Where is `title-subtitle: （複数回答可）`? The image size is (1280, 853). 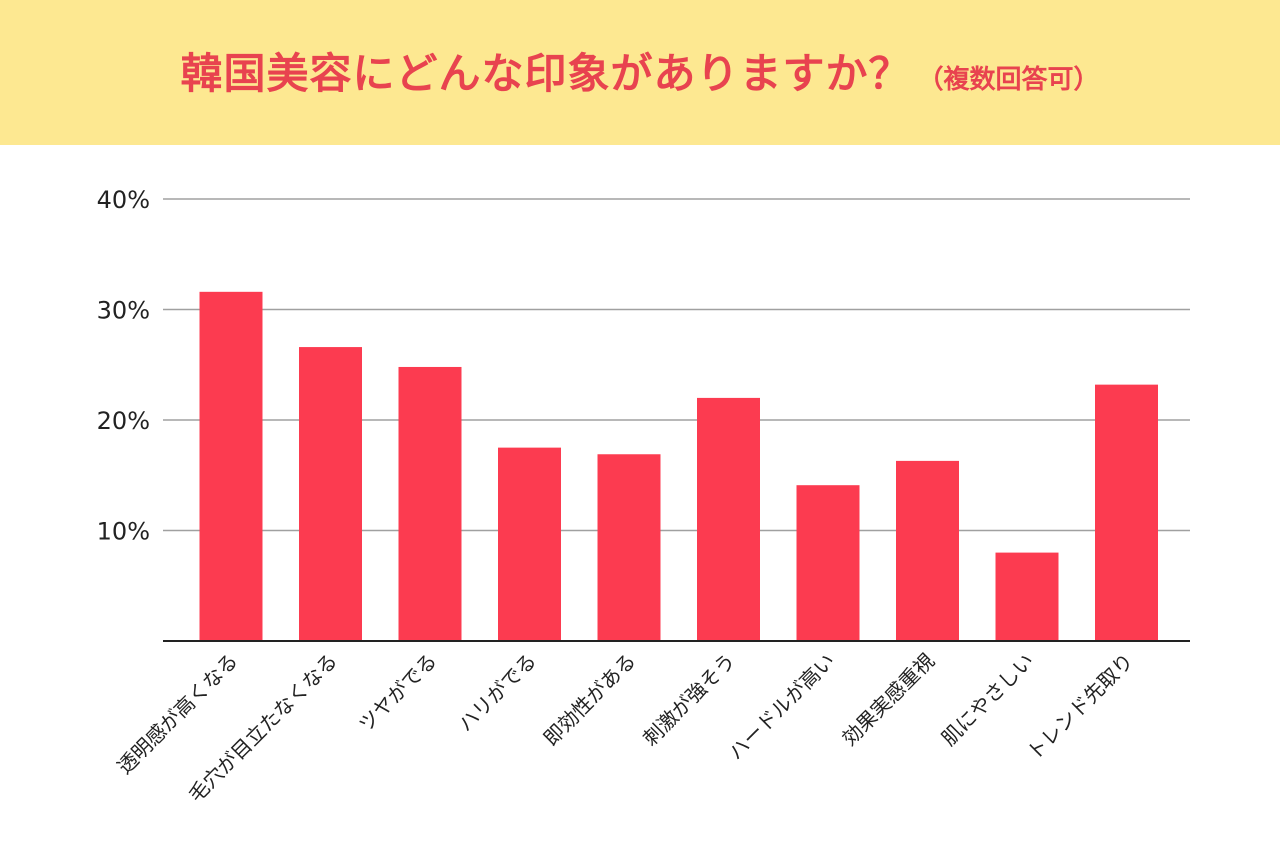 title-subtitle: （複数回答可） is located at coordinates (1008, 80).